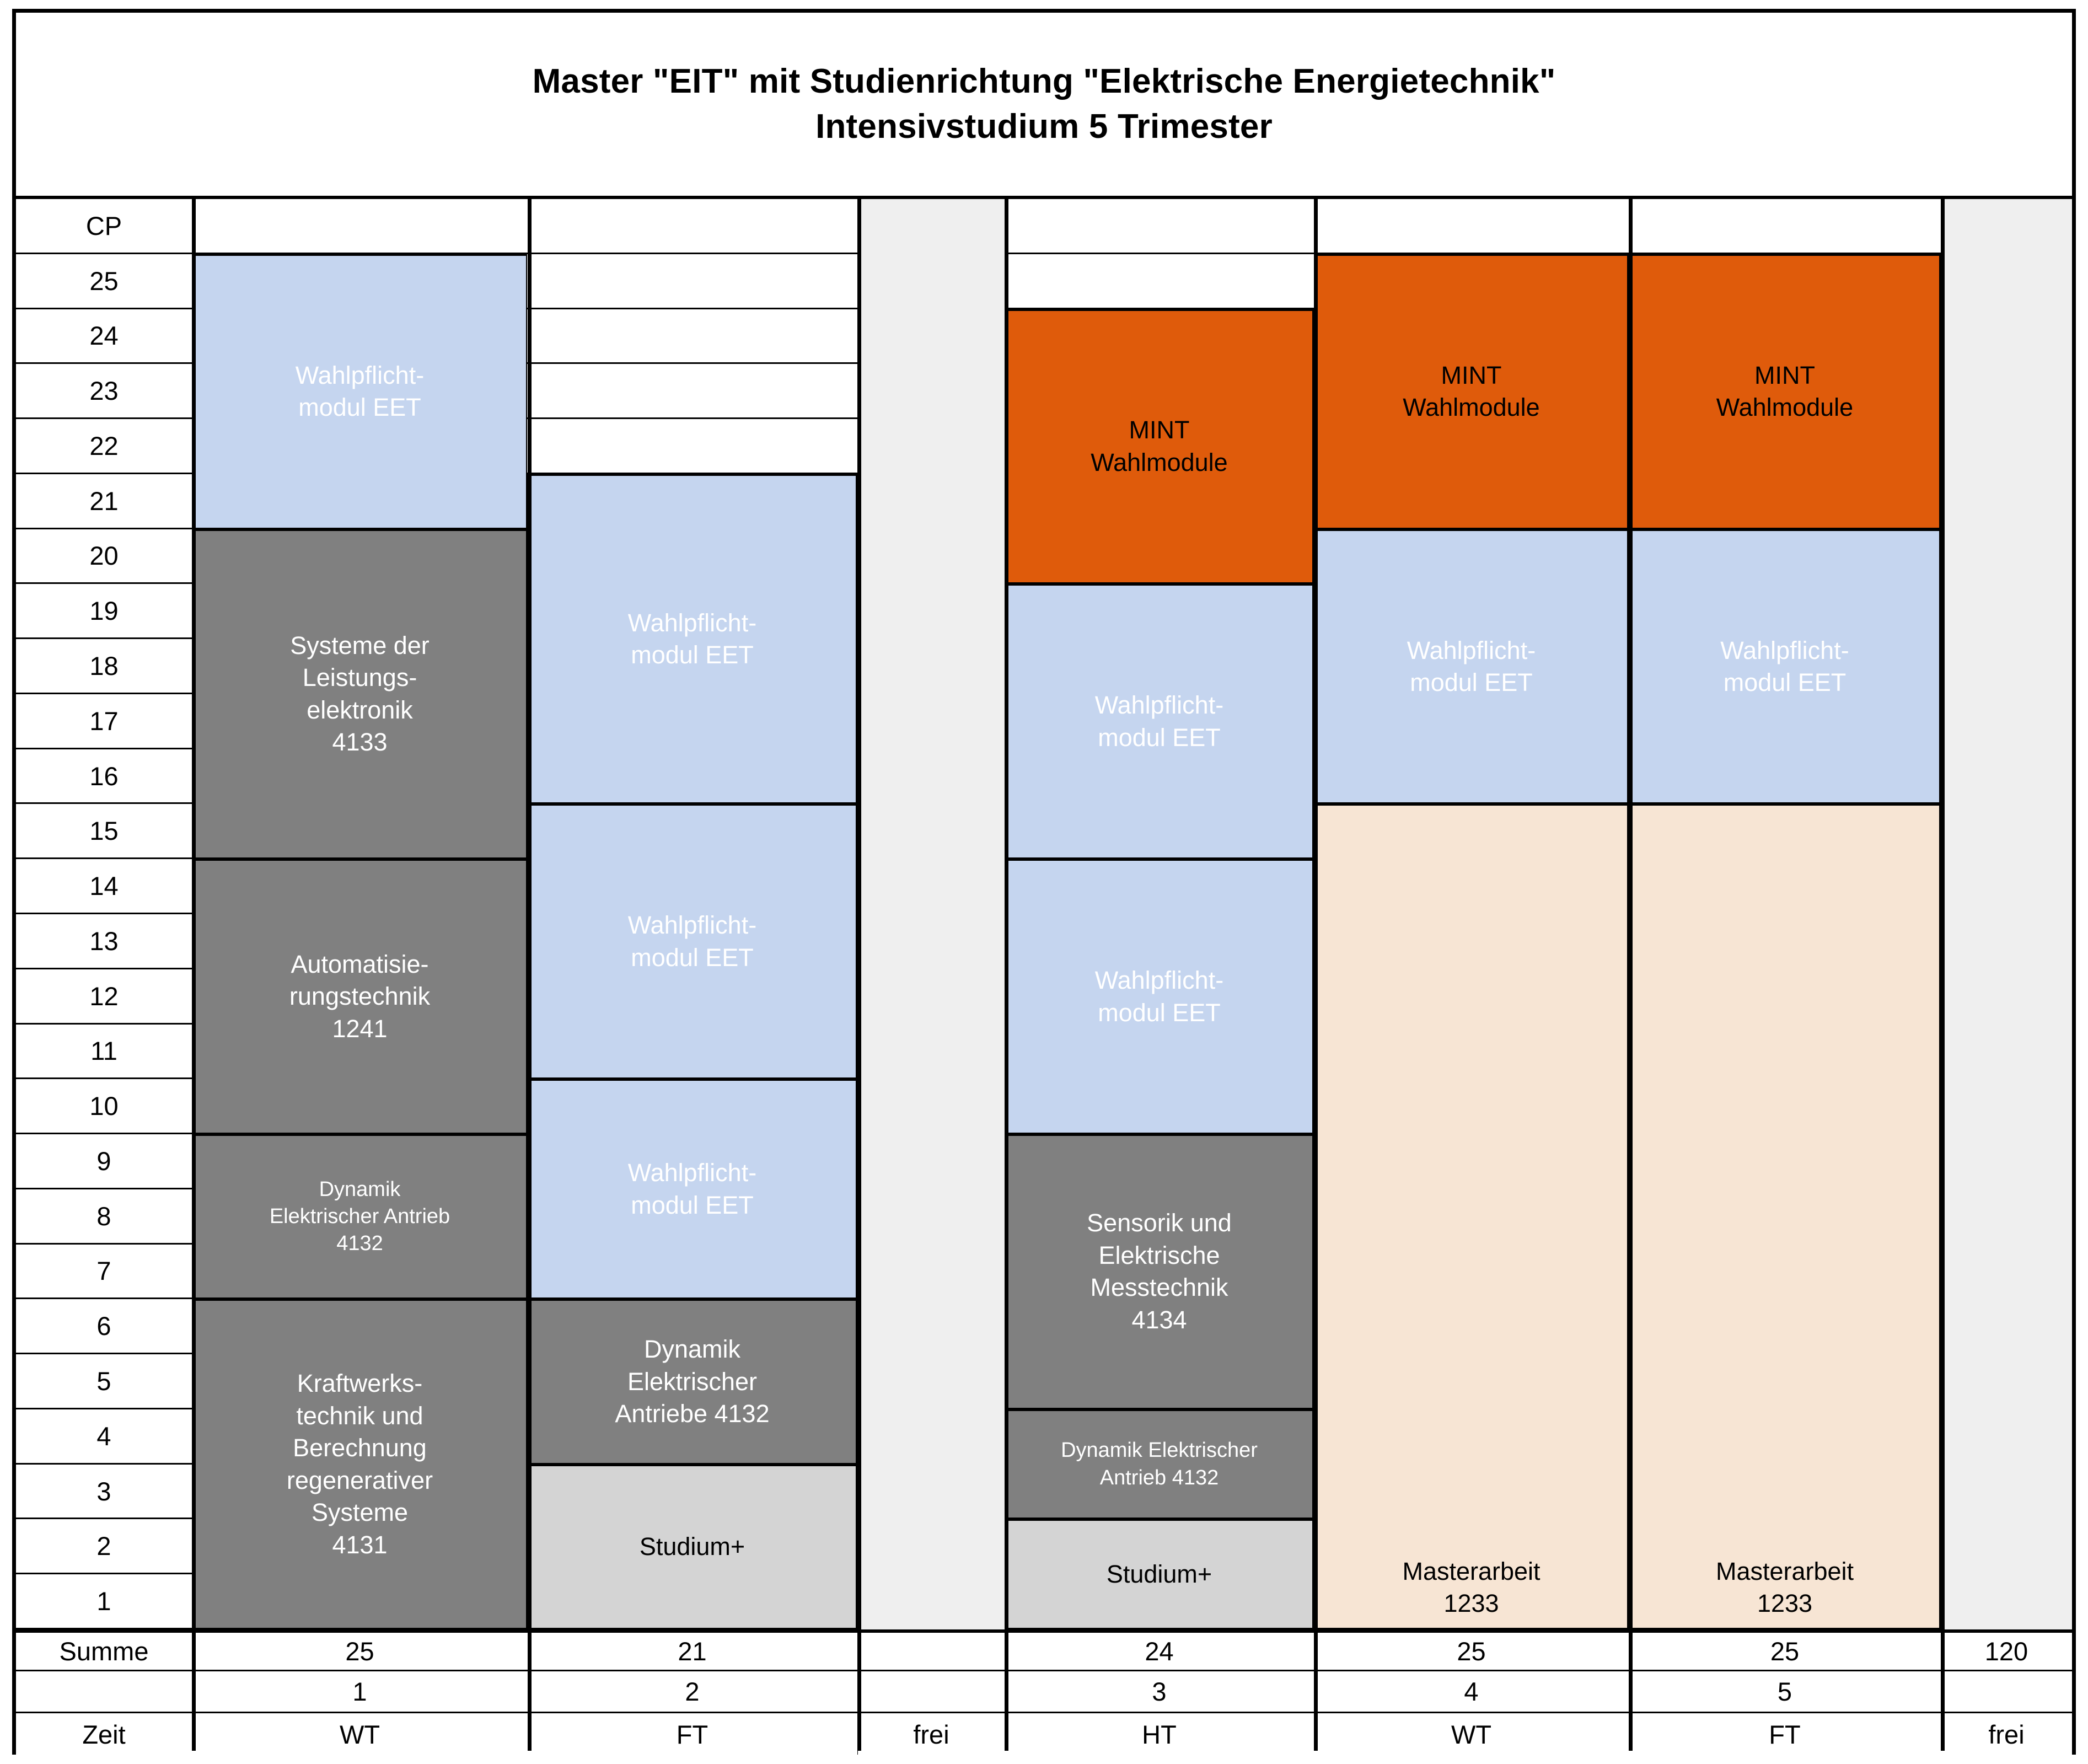 The image size is (2088, 1764). What do you see at coordinates (104, 1272) in the screenshot?
I see `cp-axis-tick: 7` at bounding box center [104, 1272].